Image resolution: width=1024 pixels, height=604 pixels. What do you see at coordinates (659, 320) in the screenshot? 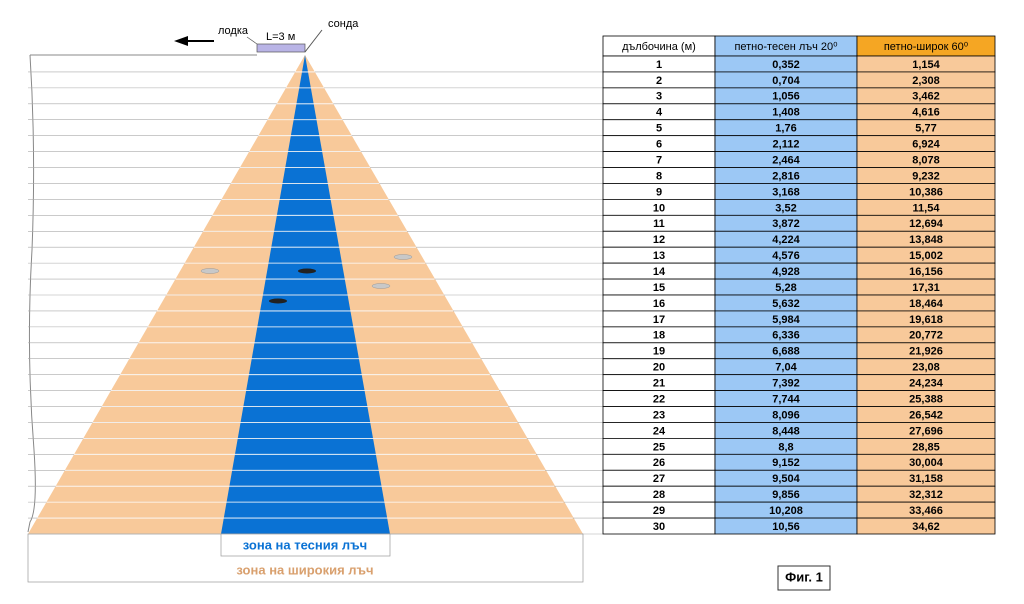
I see `cell-text: 17` at bounding box center [659, 320].